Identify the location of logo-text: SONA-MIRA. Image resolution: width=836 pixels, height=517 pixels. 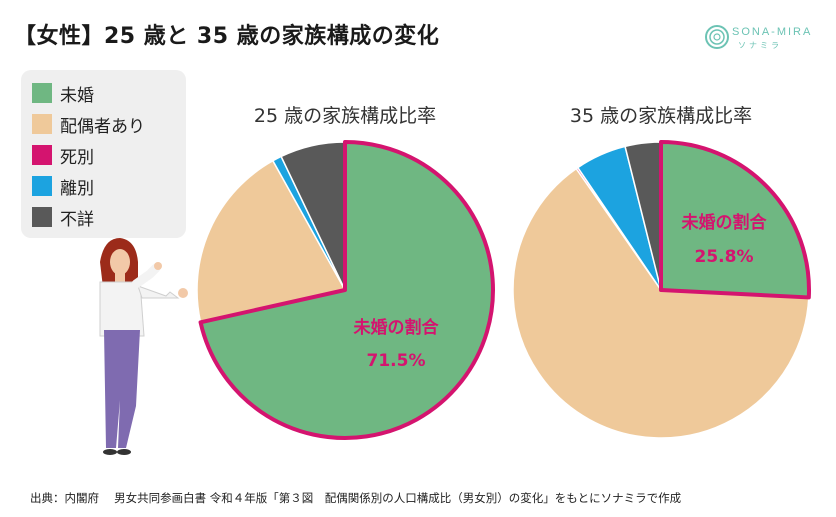
(772, 32).